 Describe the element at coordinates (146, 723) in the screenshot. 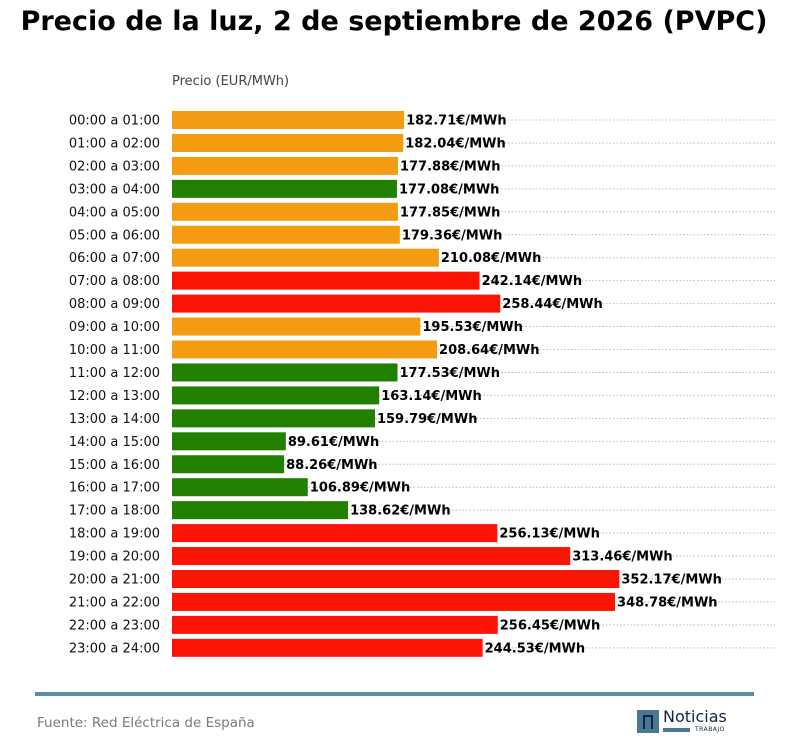

I see `source-note: Fuente: Red Eléctrica de España` at that location.